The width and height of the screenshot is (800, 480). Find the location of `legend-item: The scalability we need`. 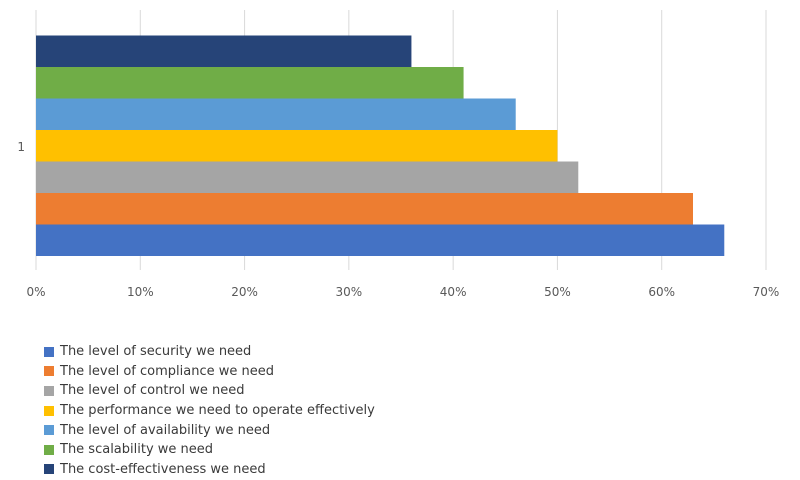

legend-item: The scalability we need is located at coordinates (209, 450).